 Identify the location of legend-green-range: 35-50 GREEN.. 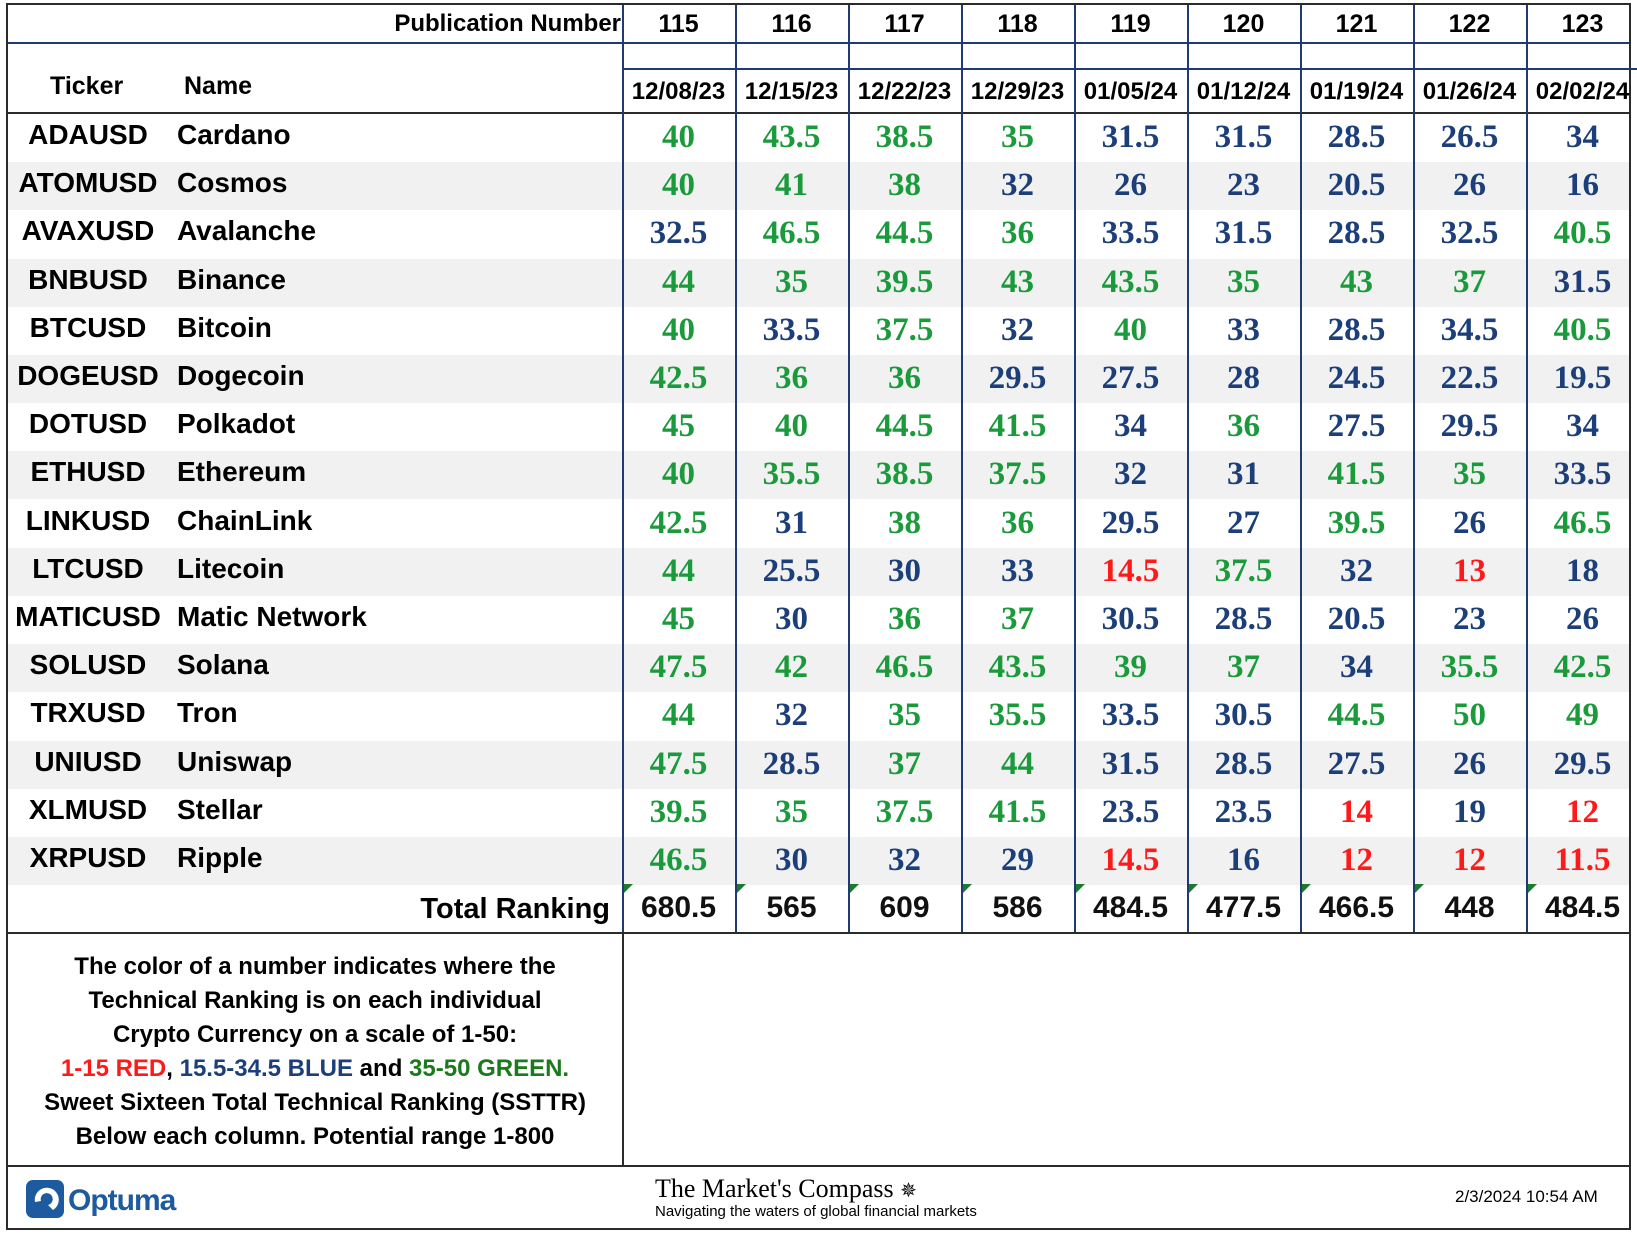
(489, 1068).